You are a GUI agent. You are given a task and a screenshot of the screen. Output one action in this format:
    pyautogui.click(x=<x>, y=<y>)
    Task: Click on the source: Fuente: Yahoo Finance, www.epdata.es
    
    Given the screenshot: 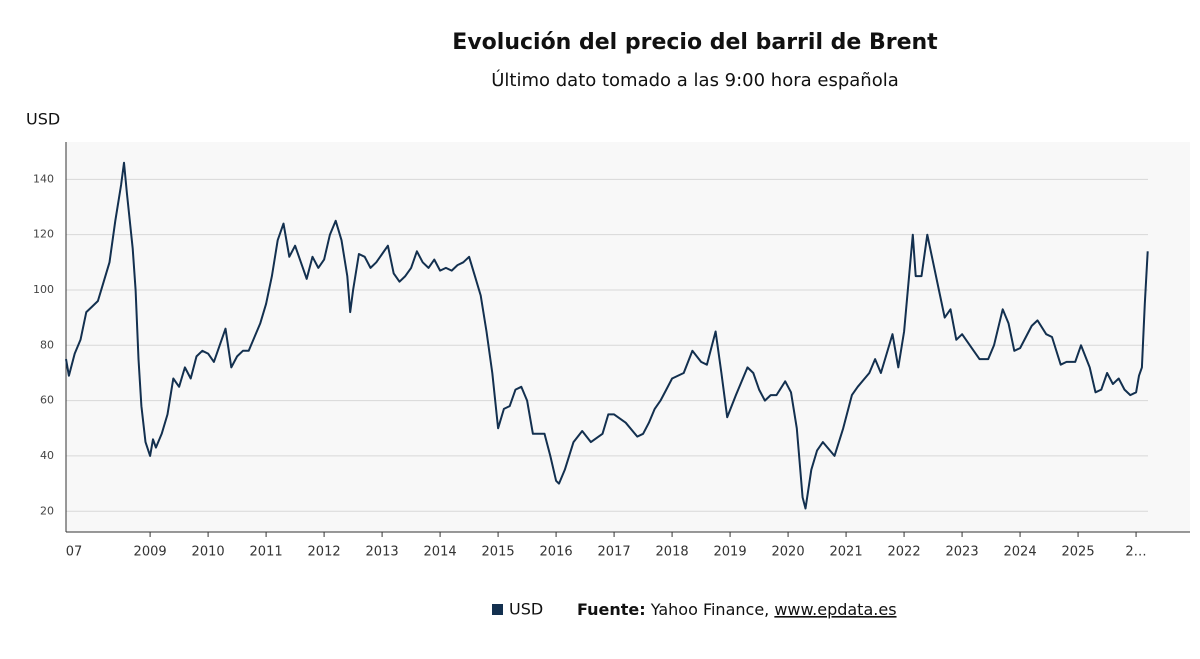 What is the action you would take?
    pyautogui.click(x=737, y=609)
    